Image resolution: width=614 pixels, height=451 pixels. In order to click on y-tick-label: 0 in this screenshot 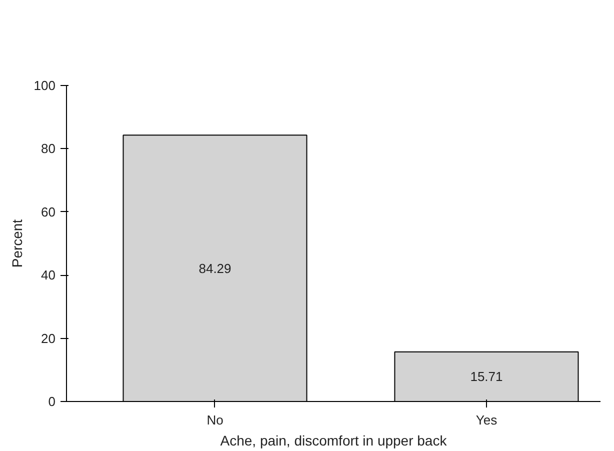, I will do `click(52, 401)`.